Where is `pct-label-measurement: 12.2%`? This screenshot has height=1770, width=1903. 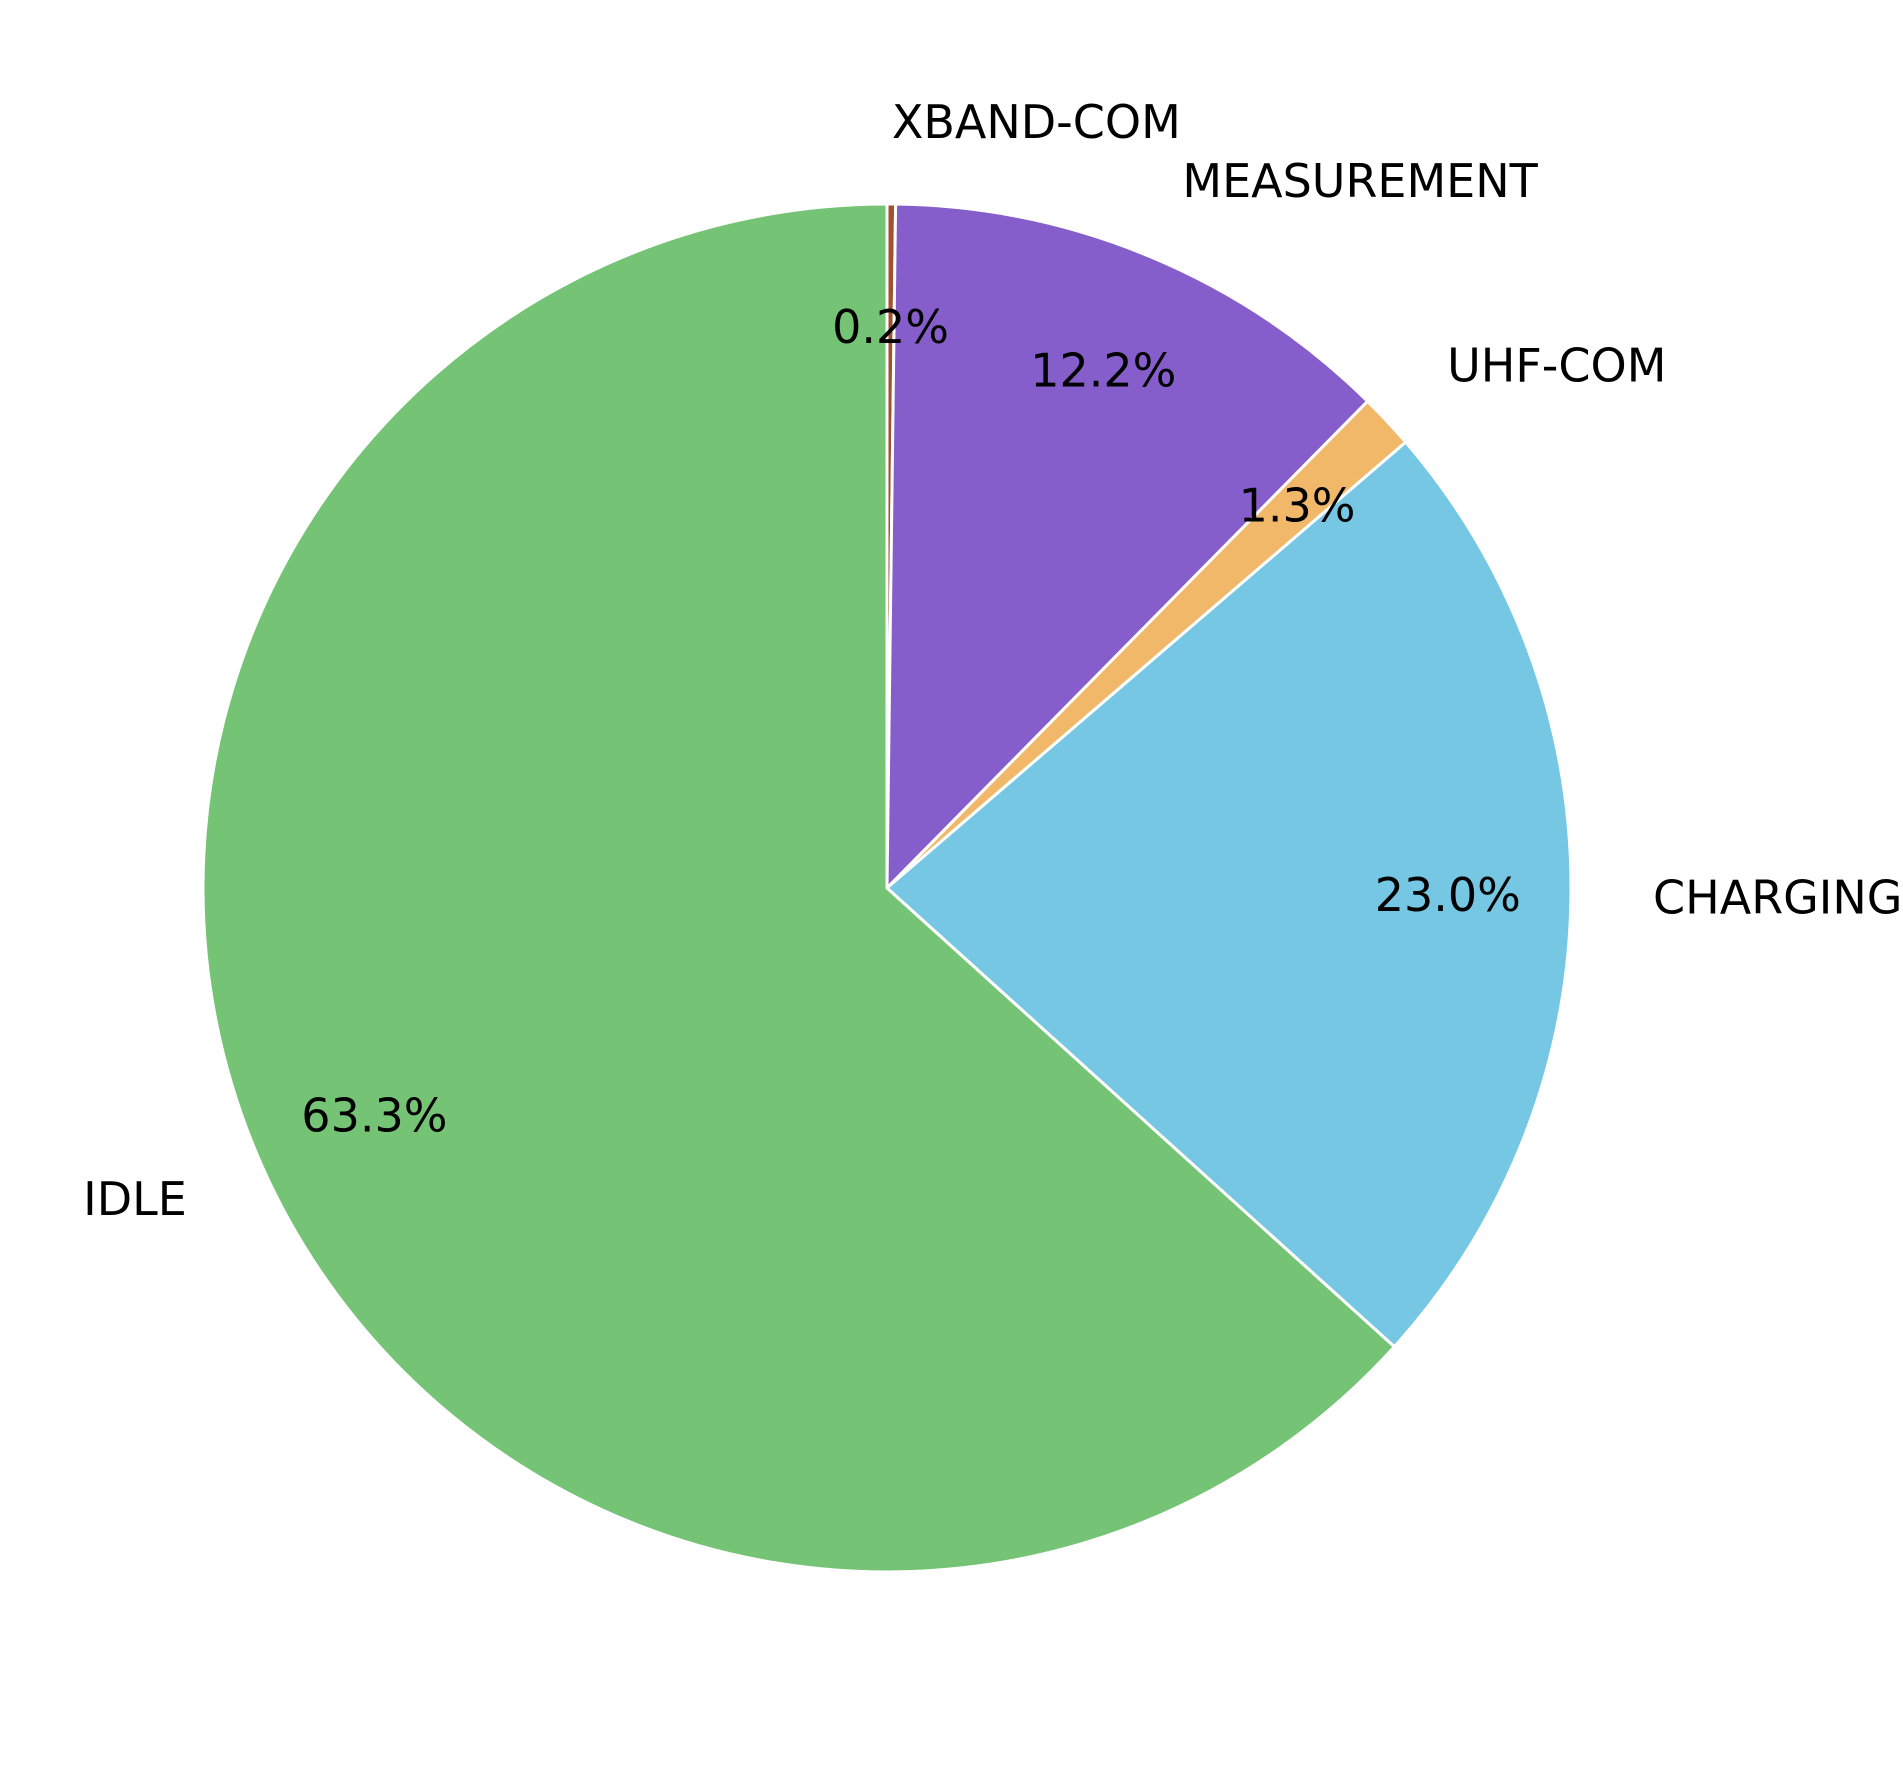
pct-label-measurement: 12.2% is located at coordinates (1103, 370).